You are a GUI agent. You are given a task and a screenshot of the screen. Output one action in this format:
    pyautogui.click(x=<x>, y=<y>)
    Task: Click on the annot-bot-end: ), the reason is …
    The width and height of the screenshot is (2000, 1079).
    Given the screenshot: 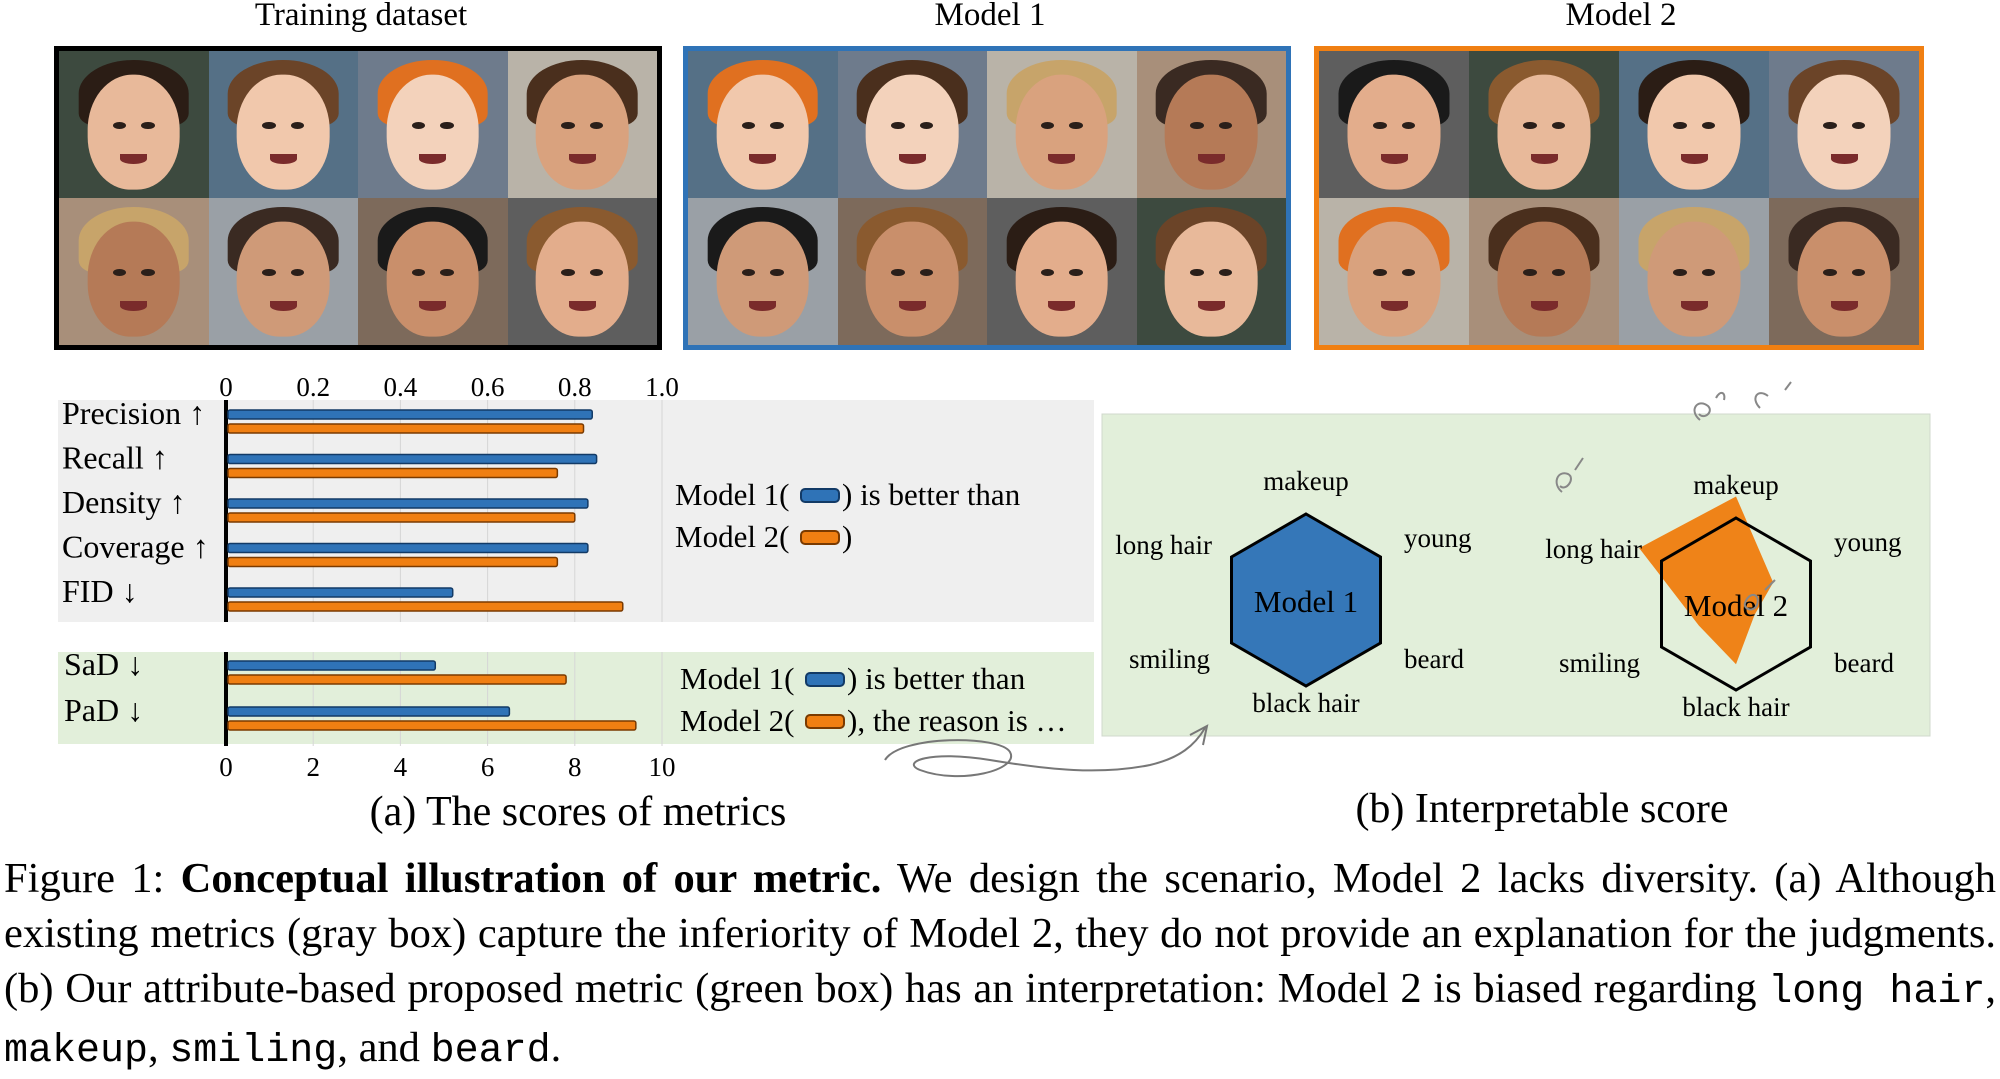 What is the action you would take?
    pyautogui.click(x=957, y=720)
    